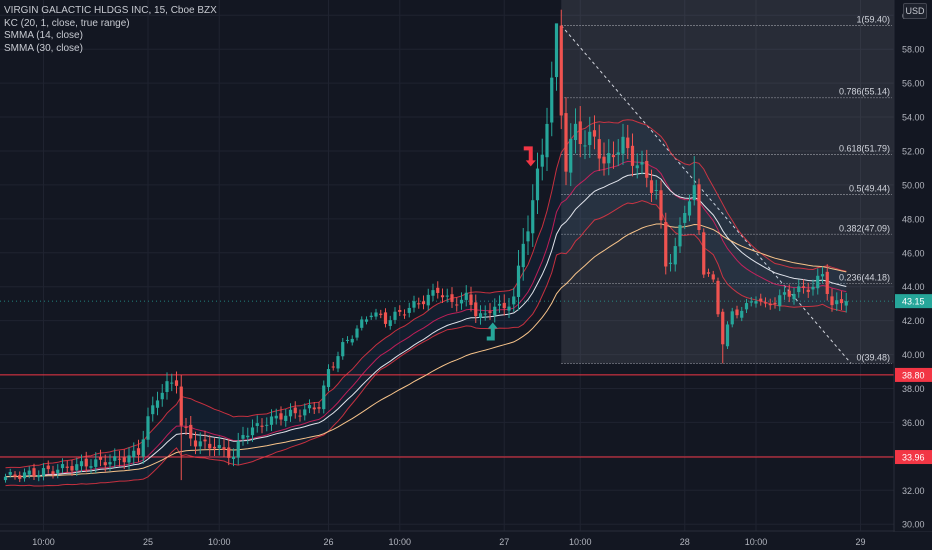 The image size is (932, 550). Describe the element at coordinates (915, 11) in the screenshot. I see `currency-button: USD` at that location.